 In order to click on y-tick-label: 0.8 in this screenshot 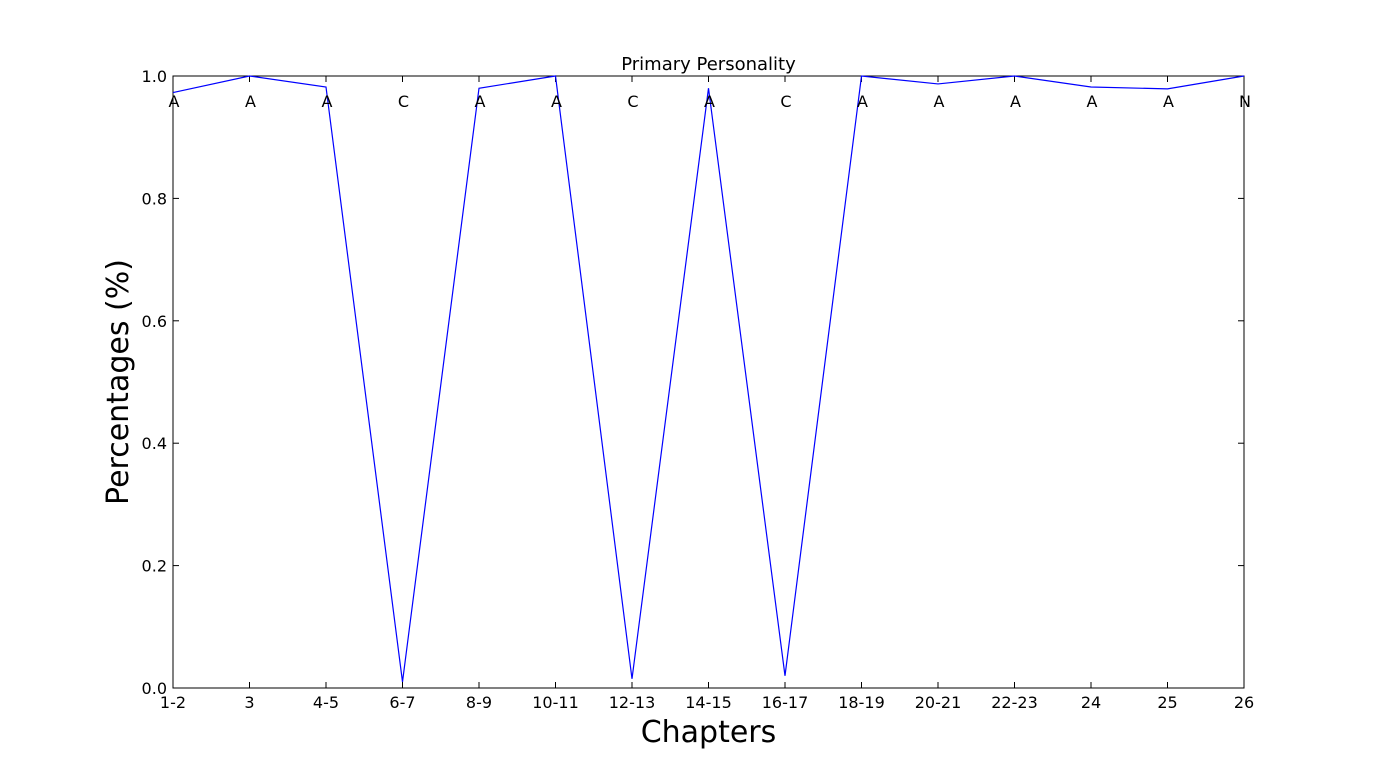, I will do `click(154, 198)`.